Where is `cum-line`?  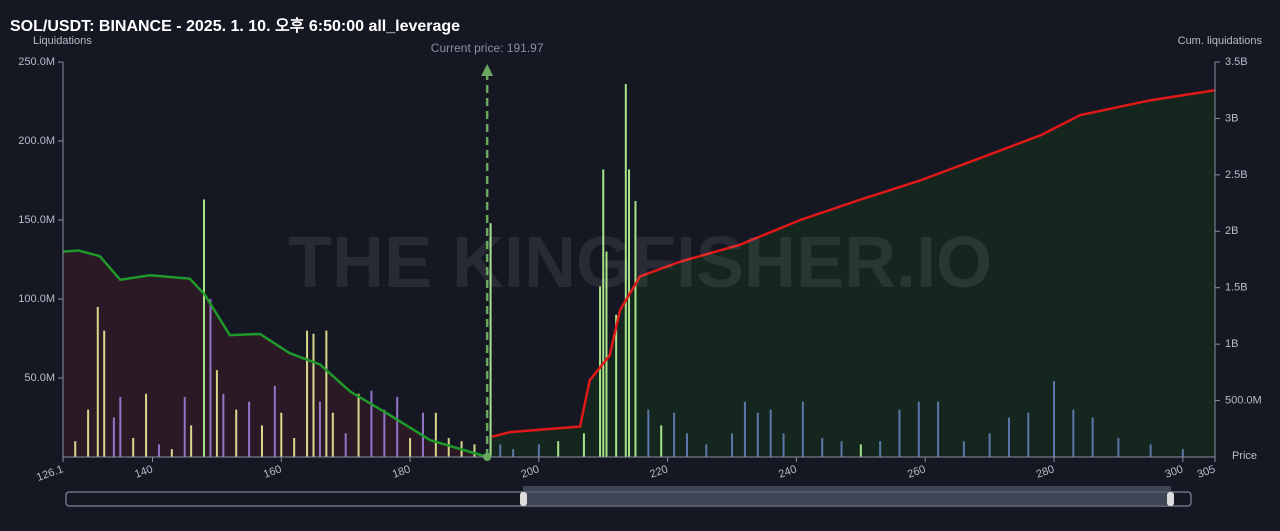 cum-line is located at coordinates (275, 354).